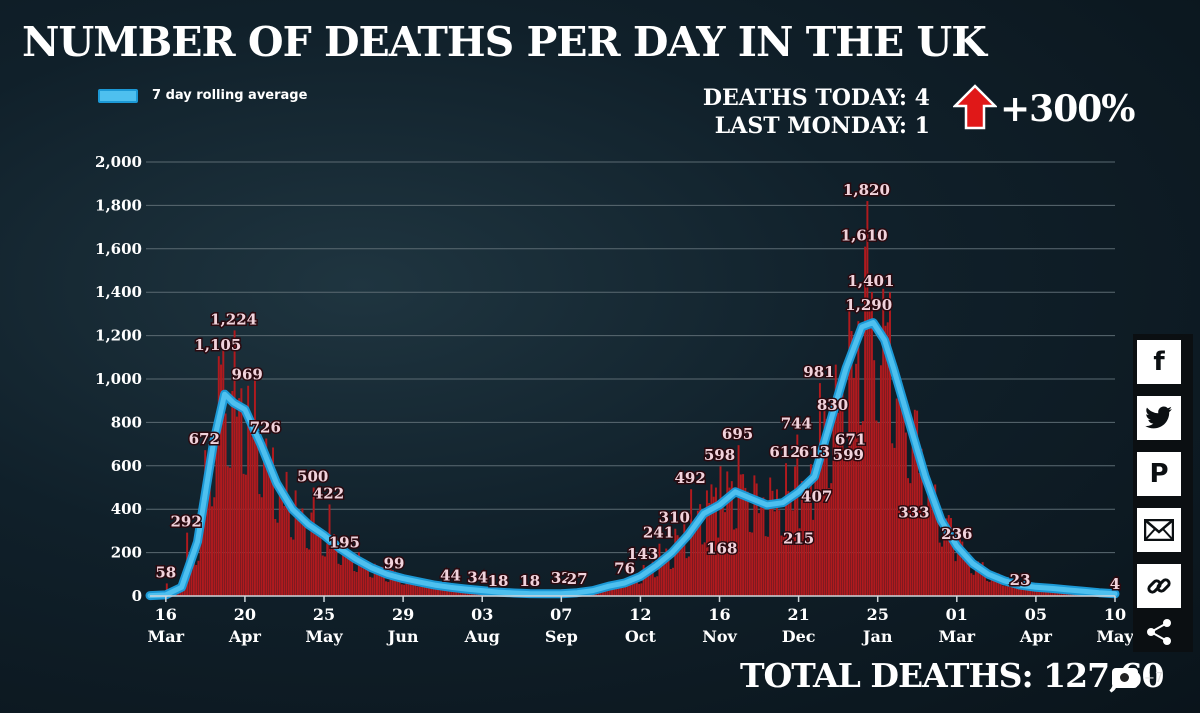 The image size is (1200, 713). I want to click on total-deaths: TOTAL DEATHS: 127,60, so click(952, 675).